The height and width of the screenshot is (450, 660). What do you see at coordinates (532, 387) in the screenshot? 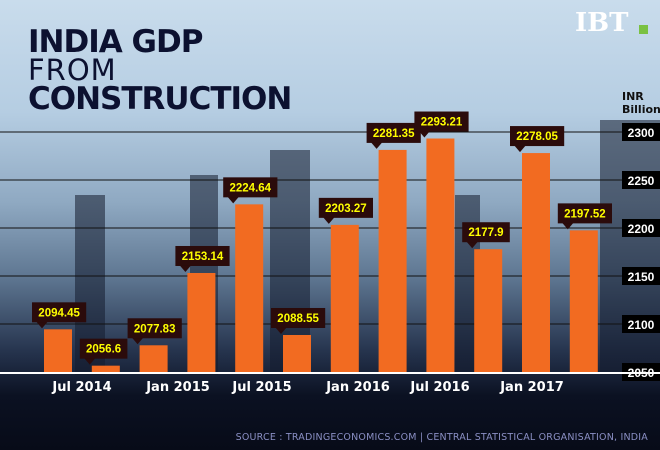
I see `x-tick-label: Jan 2017` at bounding box center [532, 387].